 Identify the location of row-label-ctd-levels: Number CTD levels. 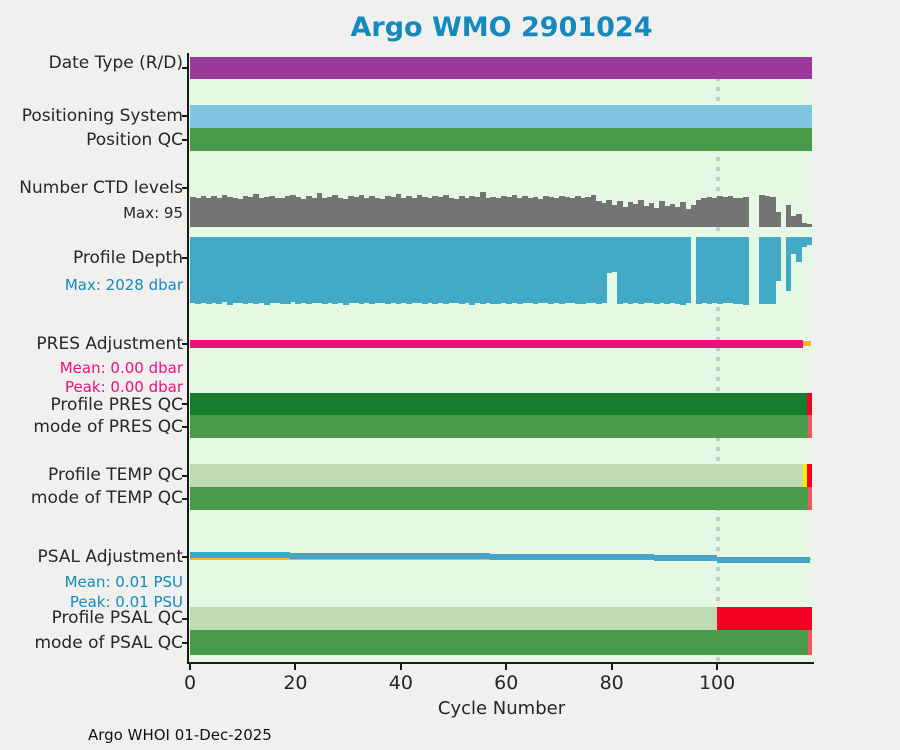
(101, 188).